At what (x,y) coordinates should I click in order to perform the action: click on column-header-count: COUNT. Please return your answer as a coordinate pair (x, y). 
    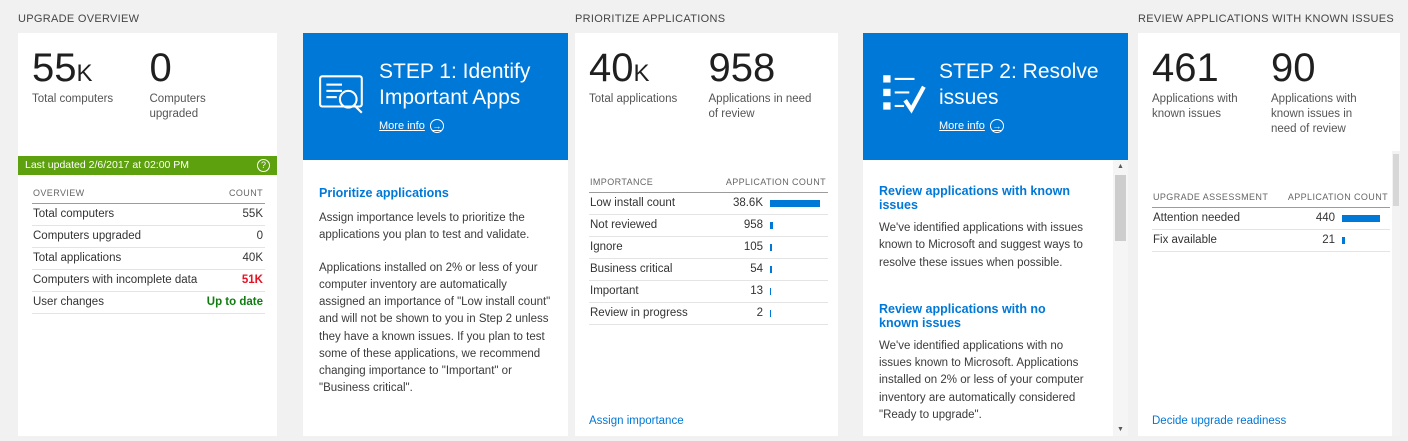
    Looking at the image, I should click on (246, 192).